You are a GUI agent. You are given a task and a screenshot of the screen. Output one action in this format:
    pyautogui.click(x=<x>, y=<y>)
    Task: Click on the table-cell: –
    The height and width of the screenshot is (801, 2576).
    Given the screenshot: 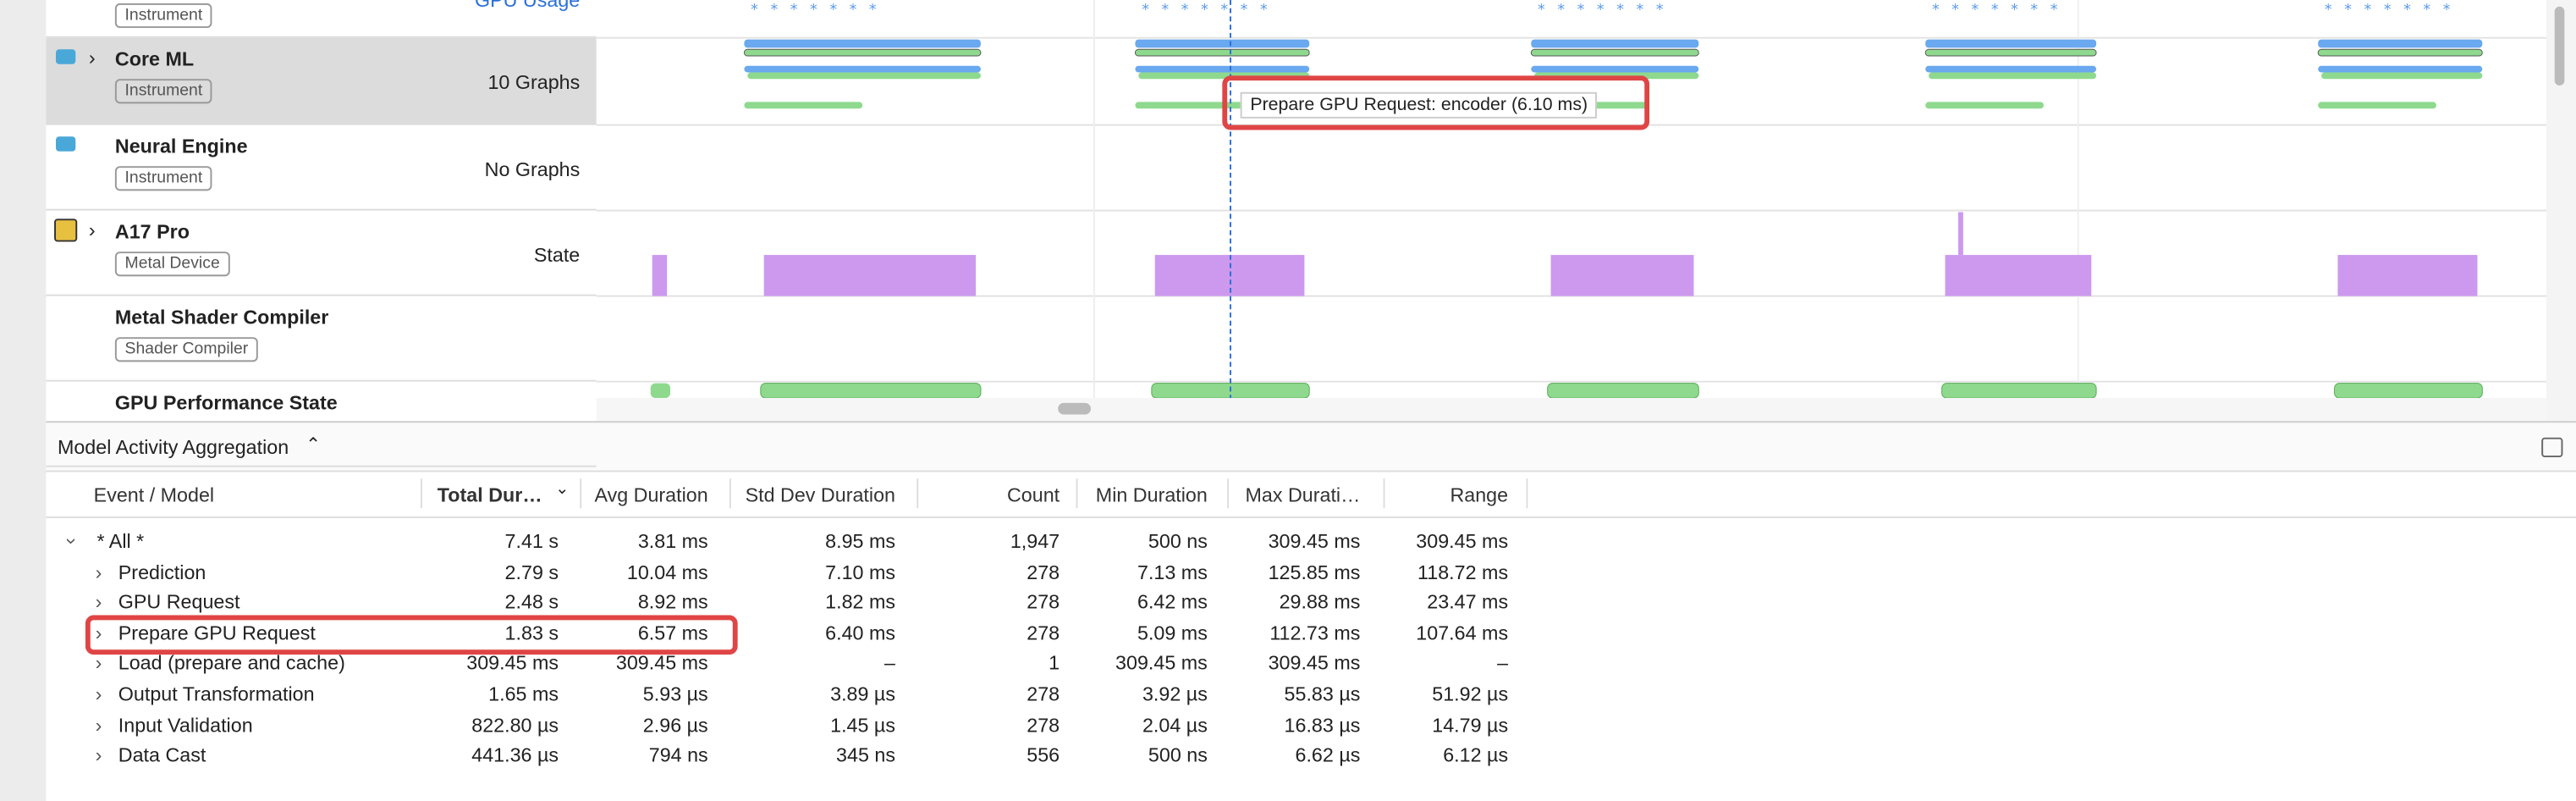 What is the action you would take?
    pyautogui.click(x=890, y=663)
    